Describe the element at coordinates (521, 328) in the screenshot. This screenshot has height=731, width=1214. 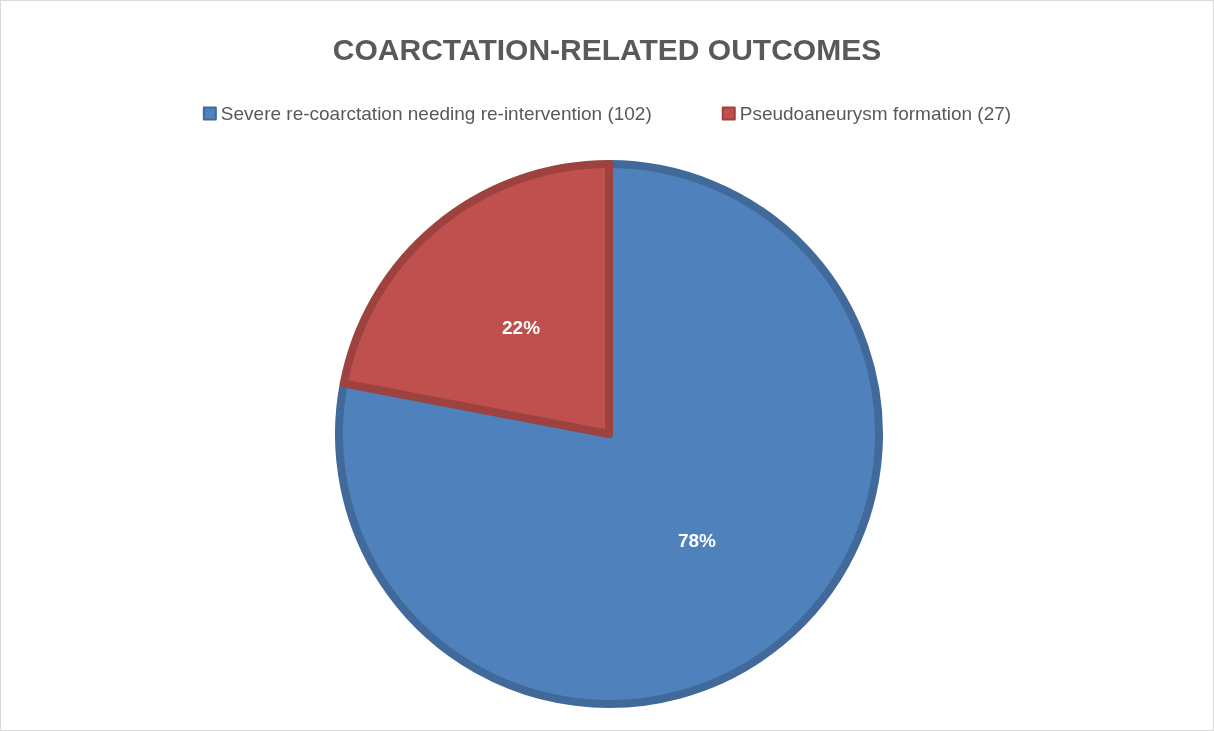
I see `data-label: 22%` at that location.